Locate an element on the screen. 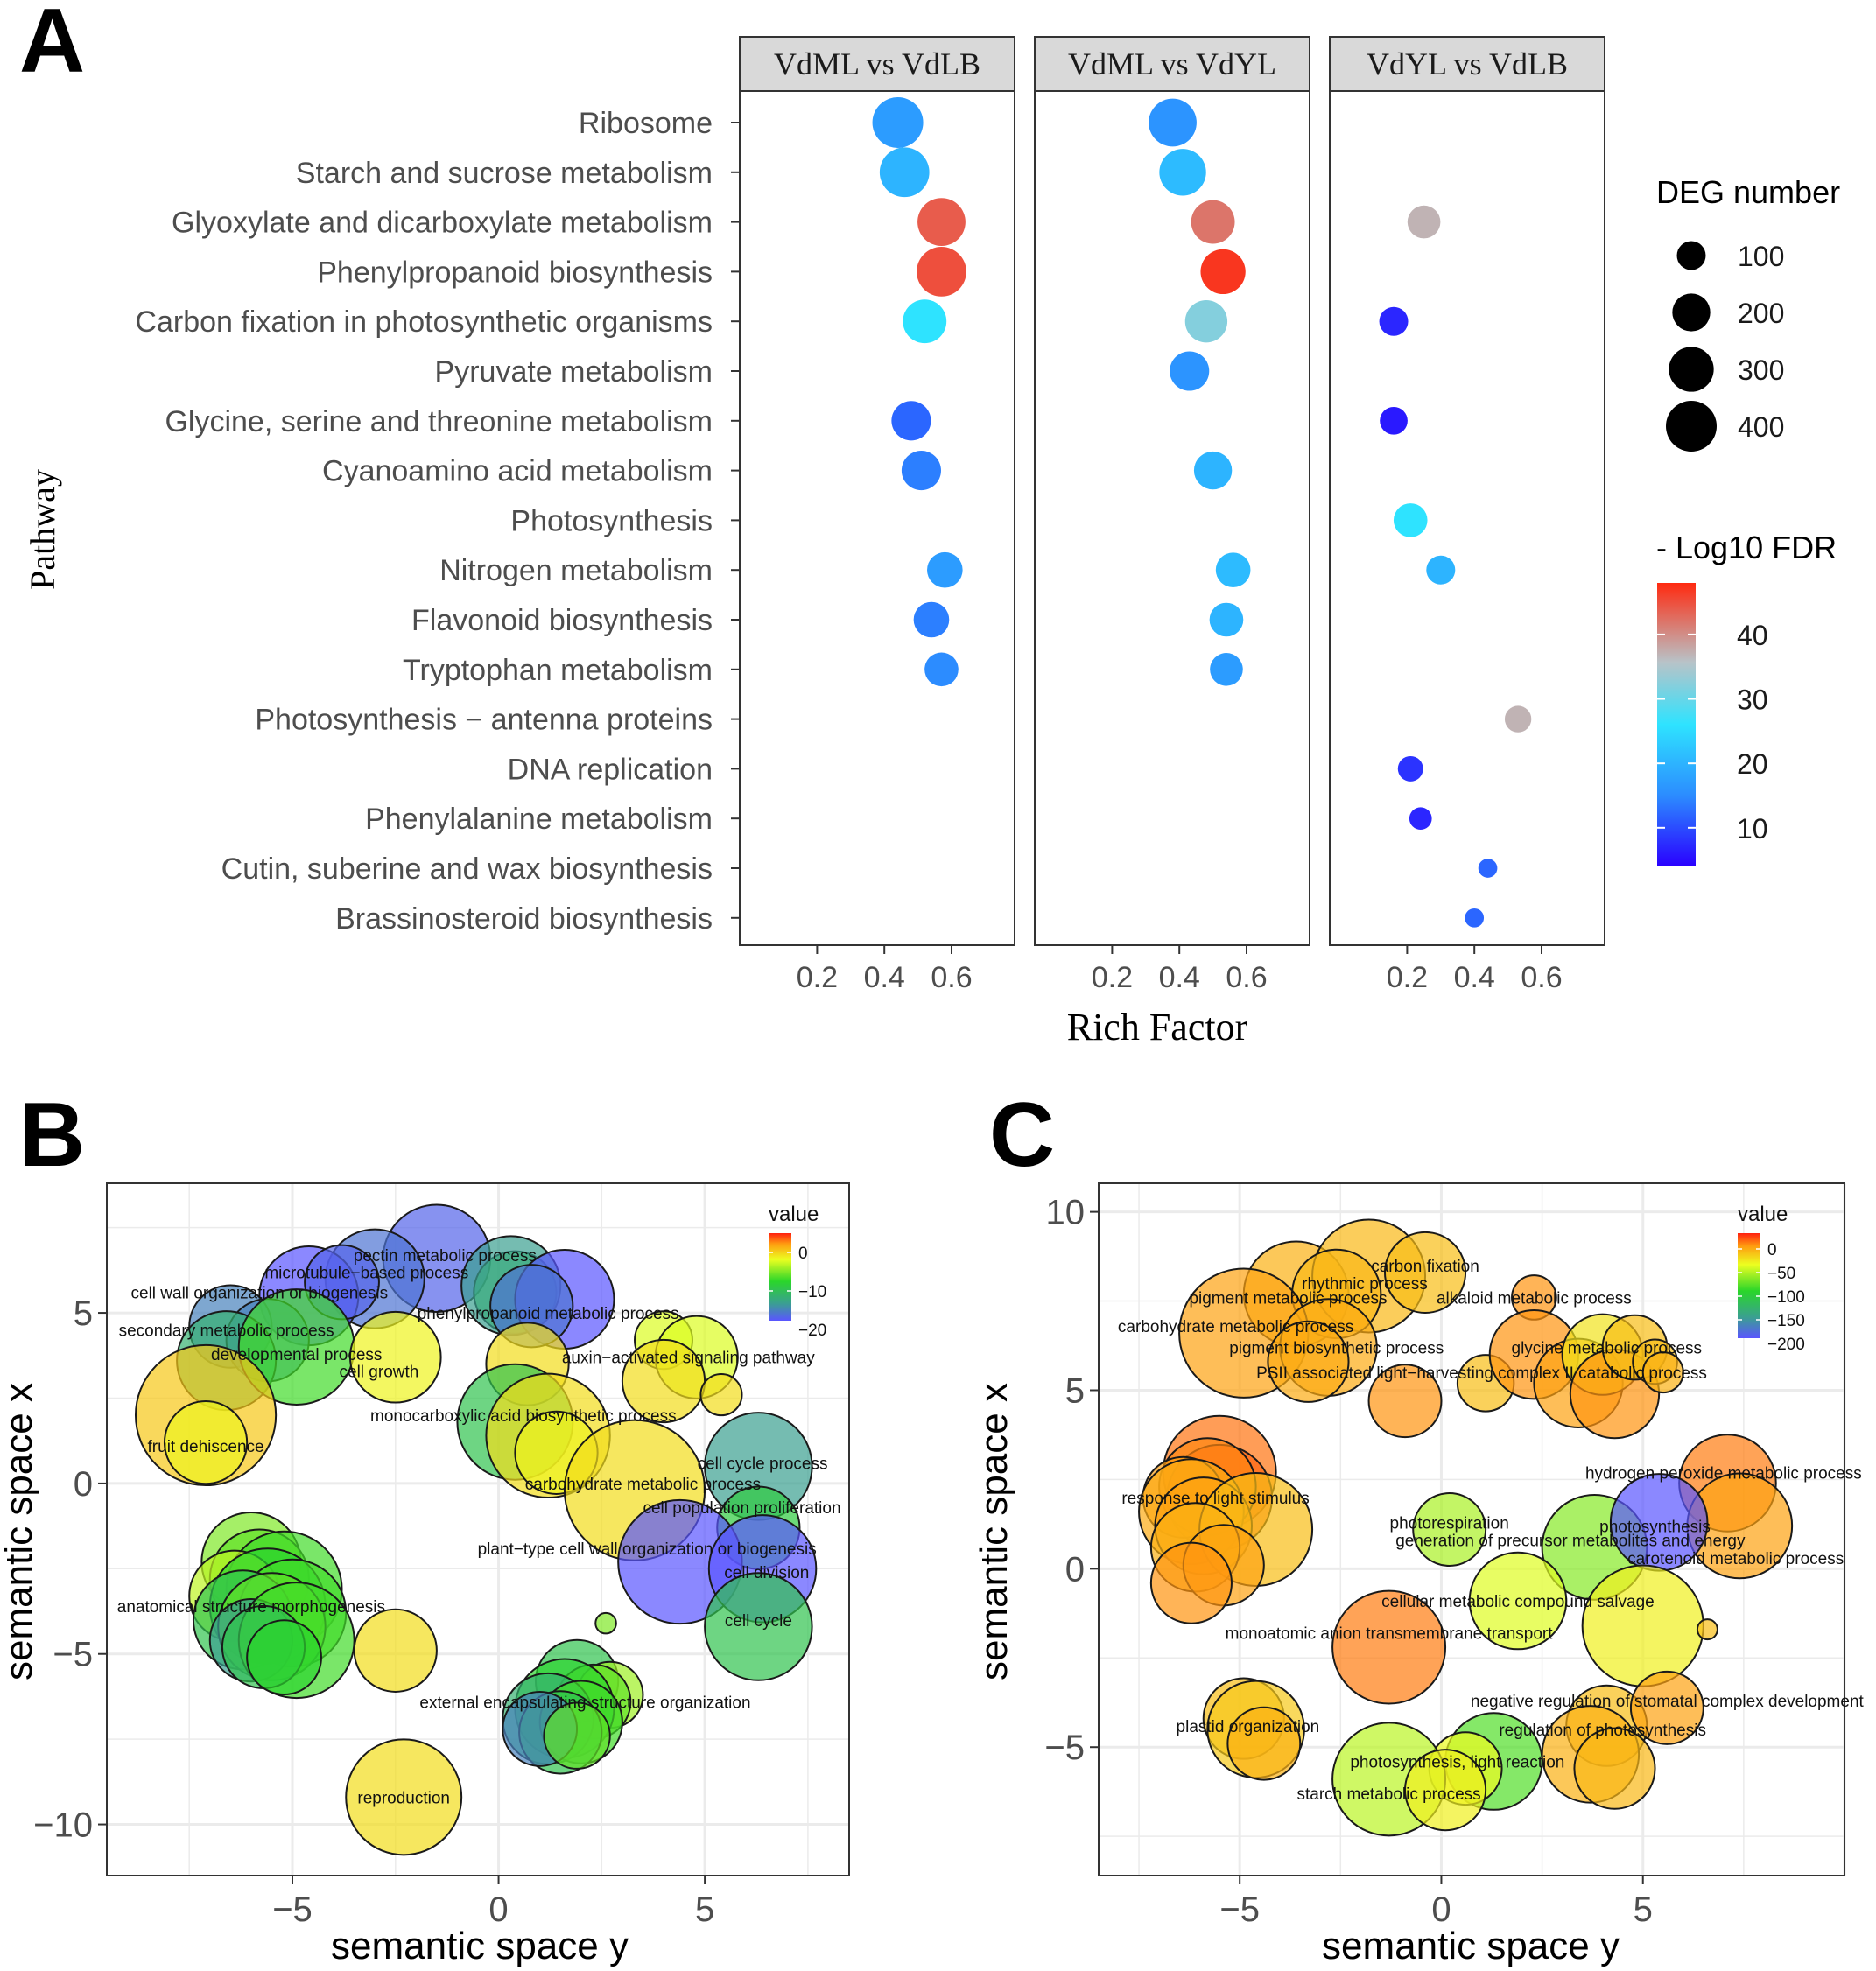 The height and width of the screenshot is (1971, 1876). go-term-label: pectin metabolic process is located at coordinates (445, 1256).